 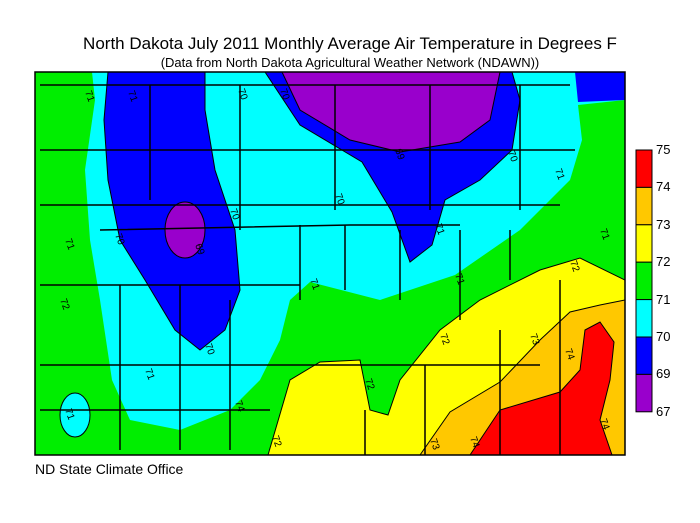 I want to click on legend-label: 73, so click(x=663, y=224).